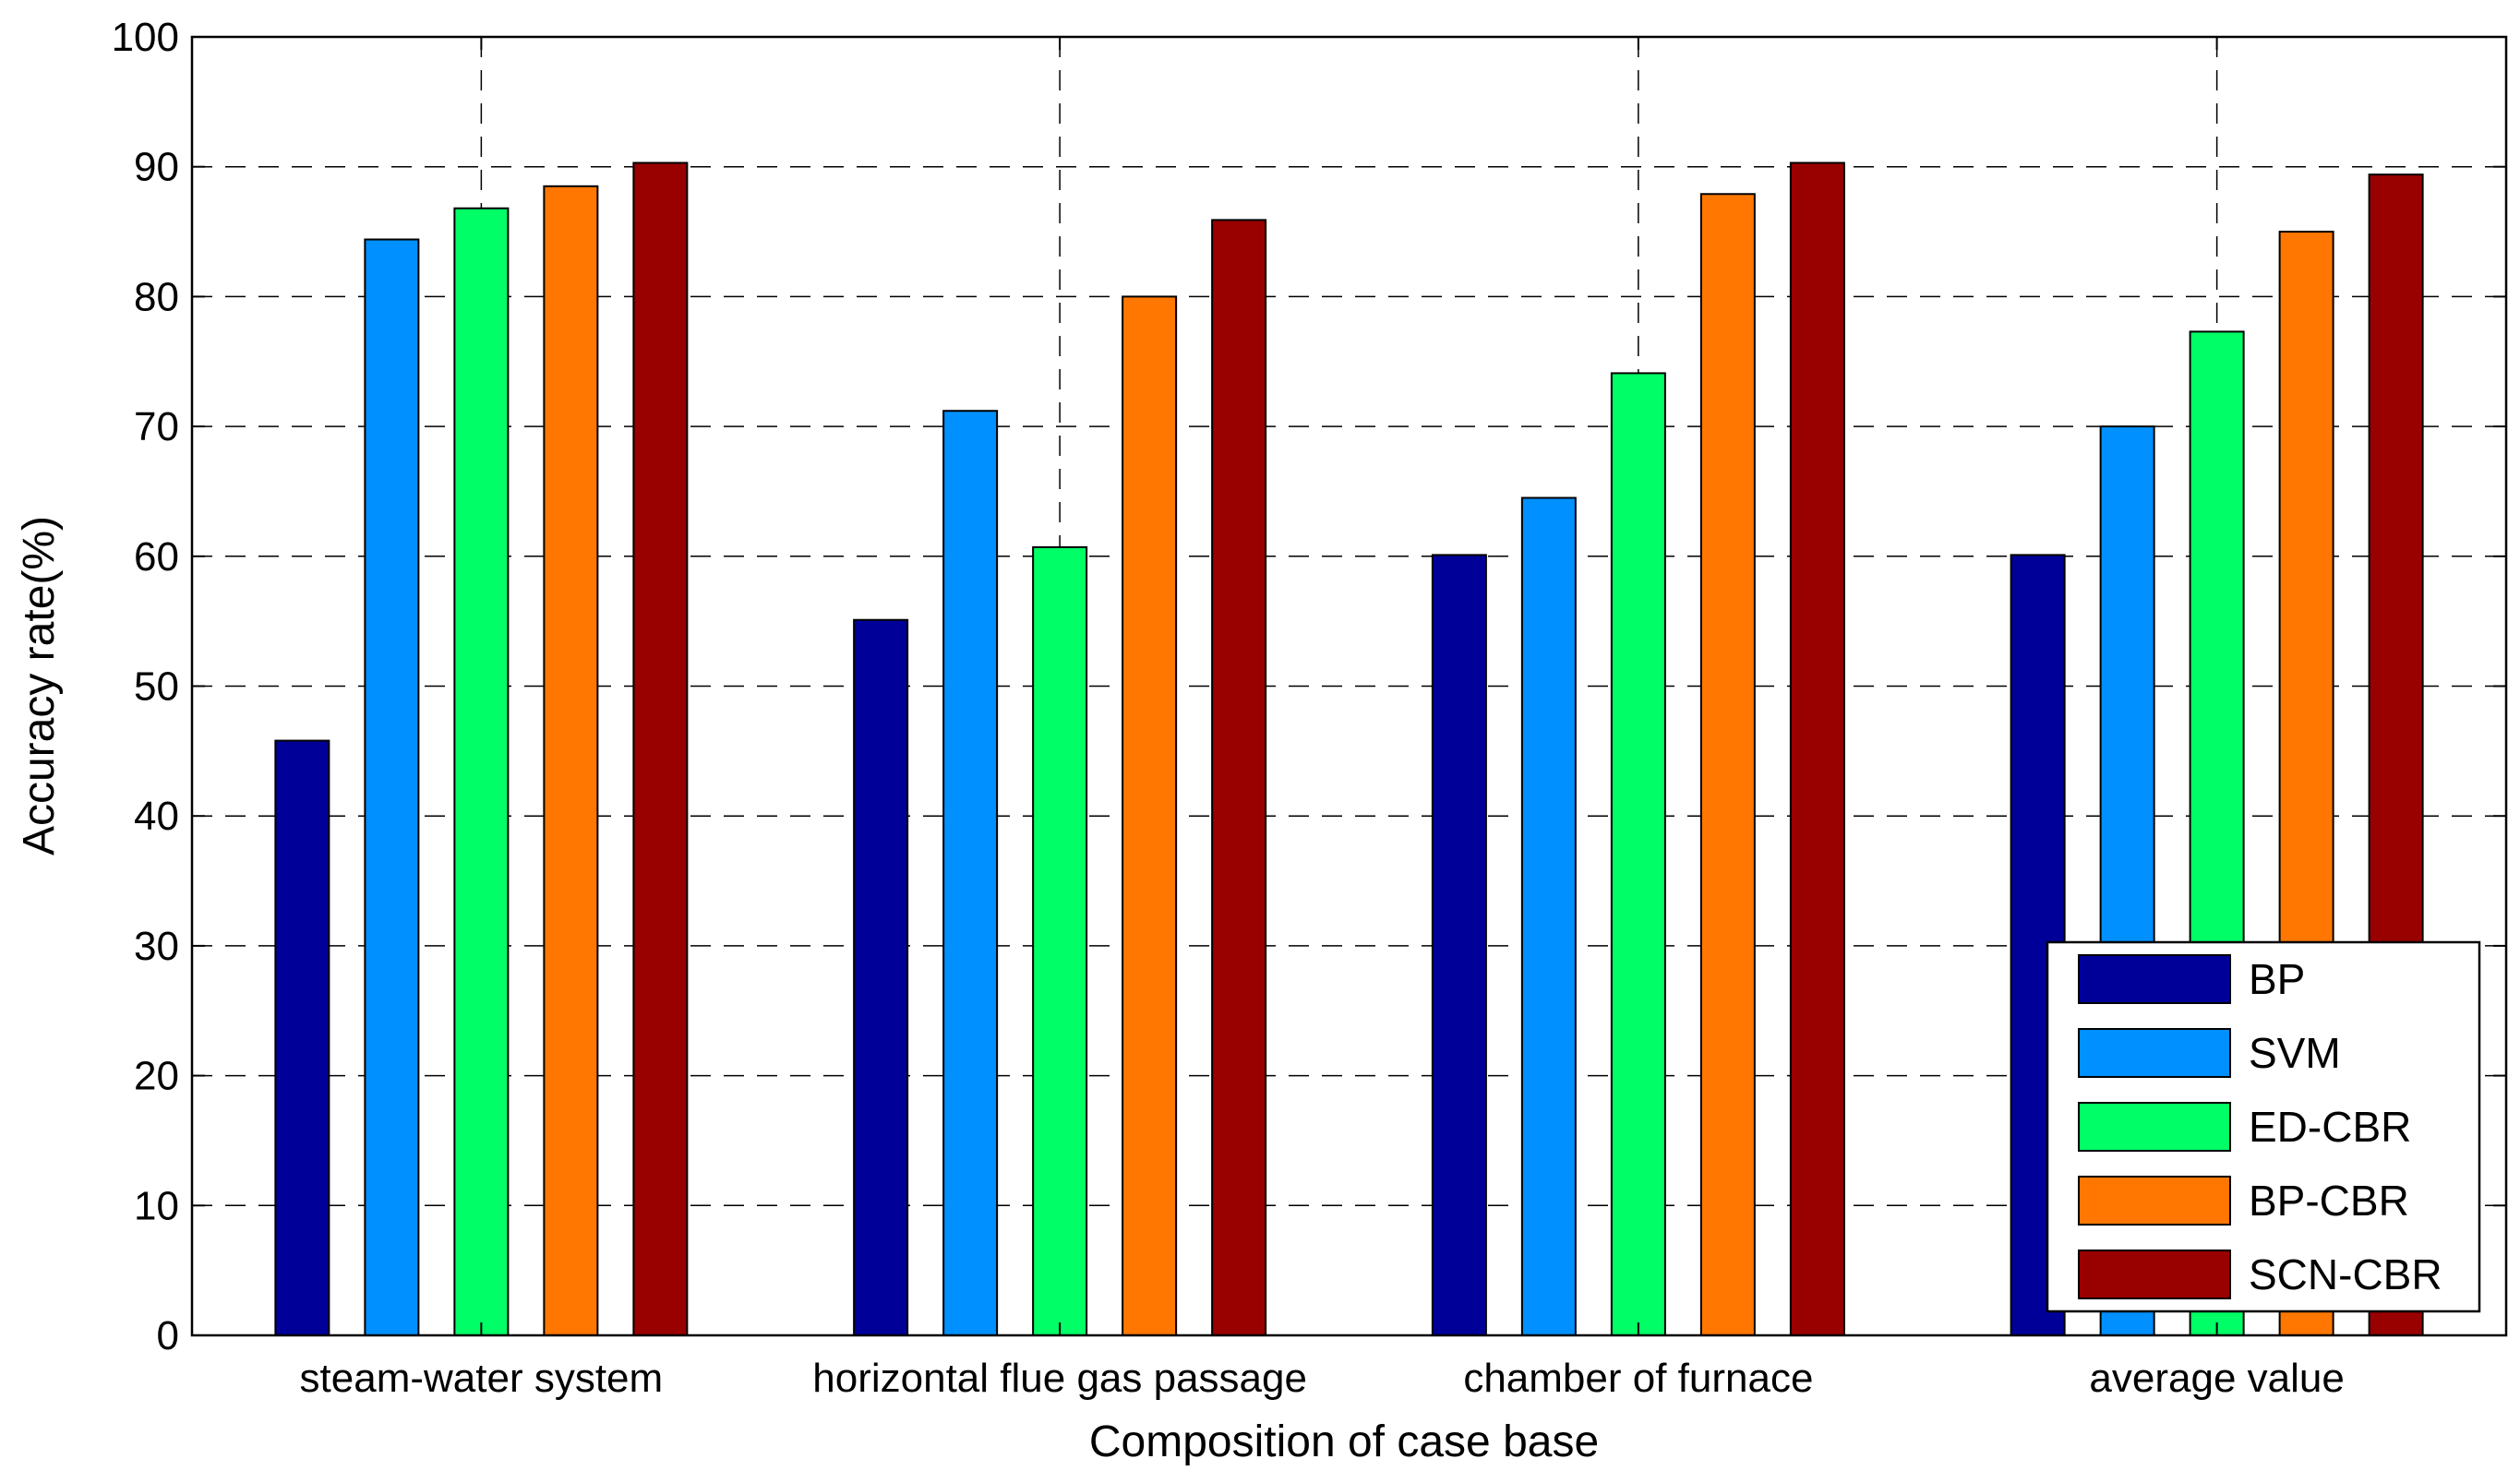 Image resolution: width=2520 pixels, height=1471 pixels. Describe the element at coordinates (2345, 1274) in the screenshot. I see `legend-label: SCN-CBR` at that location.